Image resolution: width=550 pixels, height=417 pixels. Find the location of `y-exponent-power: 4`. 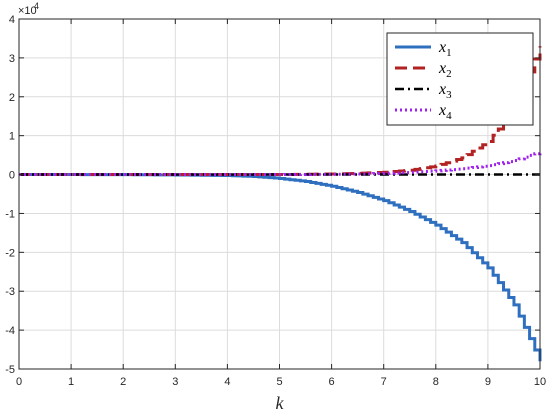

y-exponent-power: 4 is located at coordinates (36, 6).